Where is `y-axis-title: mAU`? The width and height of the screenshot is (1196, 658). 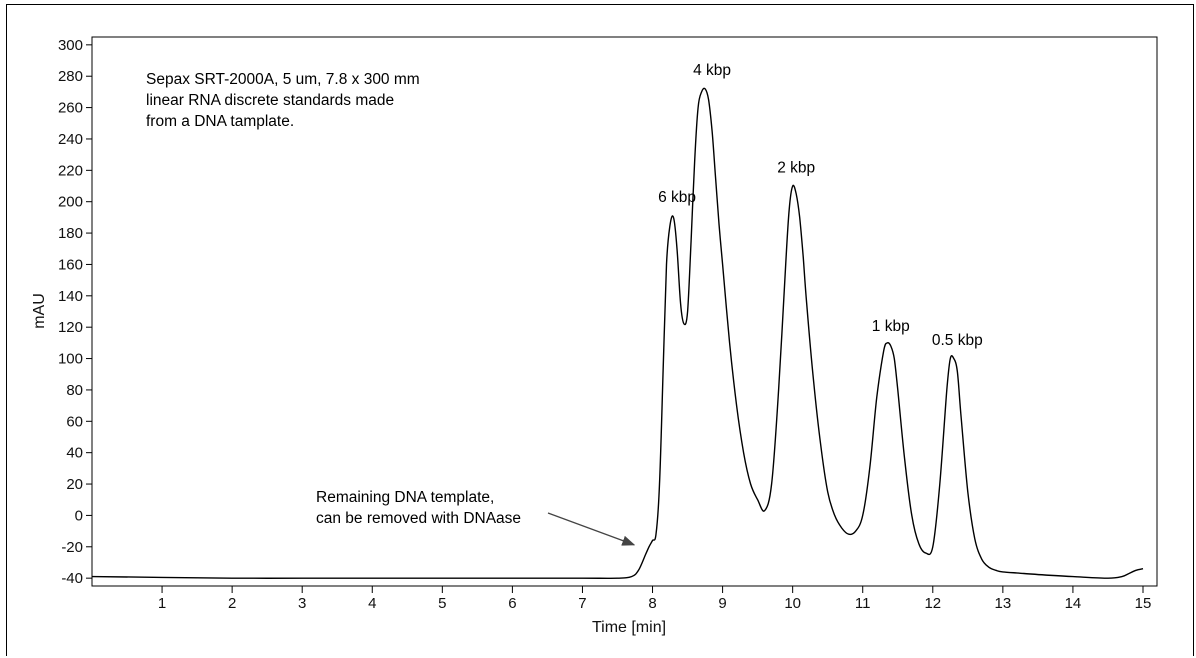 y-axis-title: mAU is located at coordinates (39, 311).